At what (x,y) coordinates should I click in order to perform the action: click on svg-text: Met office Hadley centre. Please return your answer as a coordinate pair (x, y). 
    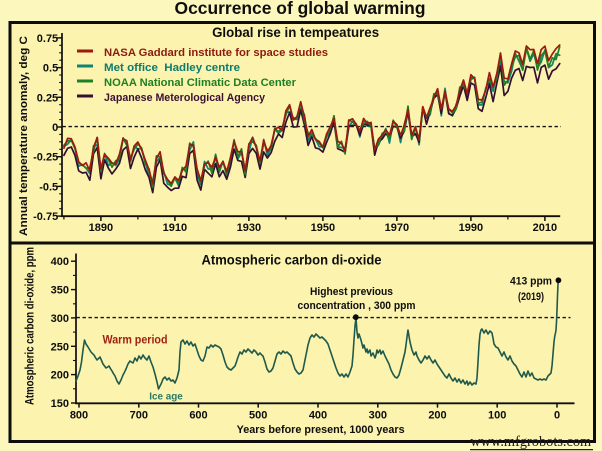
    Looking at the image, I should click on (172, 68).